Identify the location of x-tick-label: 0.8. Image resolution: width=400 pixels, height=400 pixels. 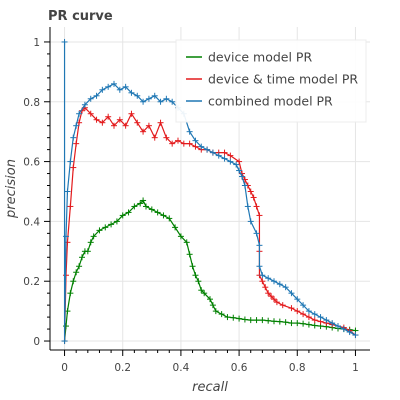
(297, 368).